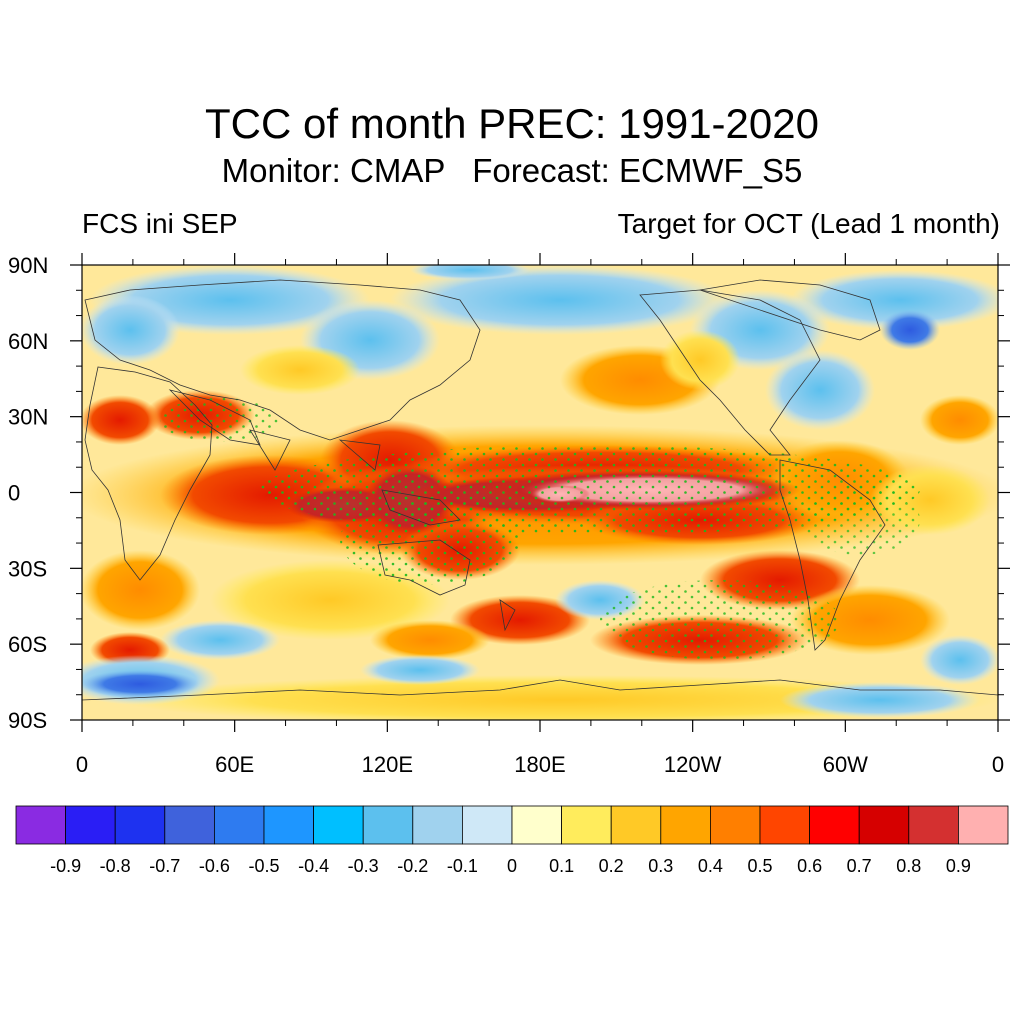  What do you see at coordinates (958, 866) in the screenshot?
I see `colorbar-label: 0.9` at bounding box center [958, 866].